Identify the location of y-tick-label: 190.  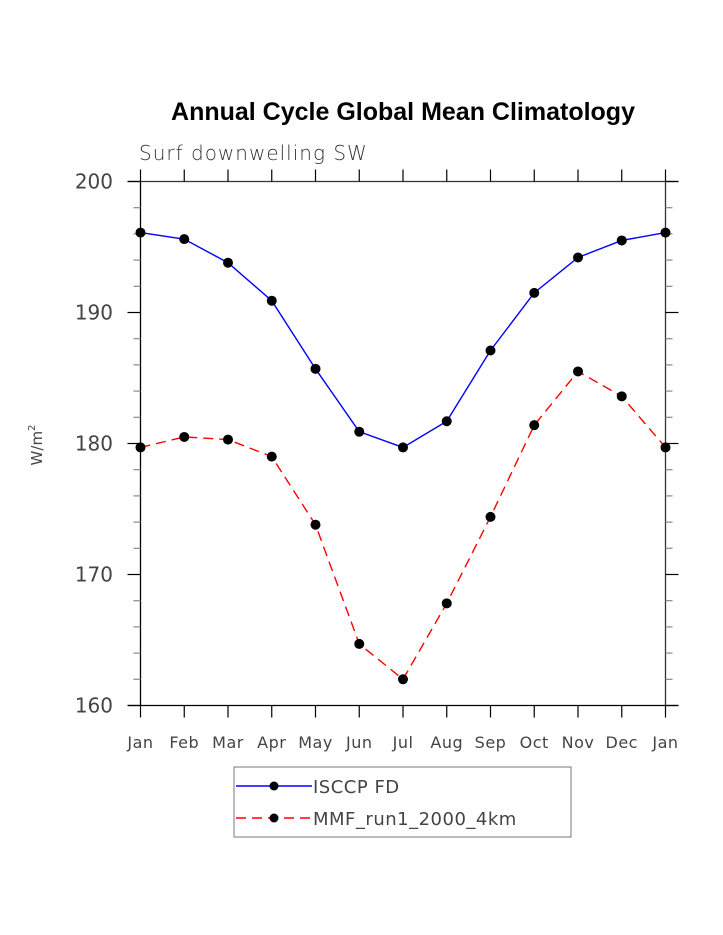
(94, 313).